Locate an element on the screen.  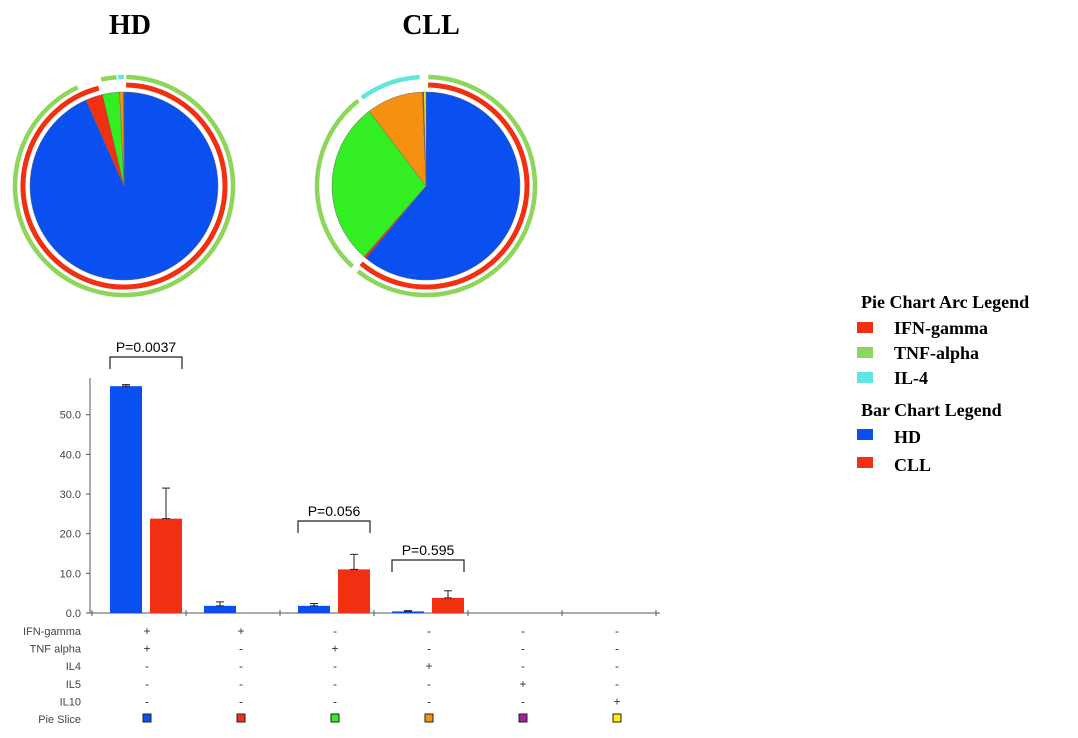
combo-row-label: IFN-gamma is located at coordinates (52, 632).